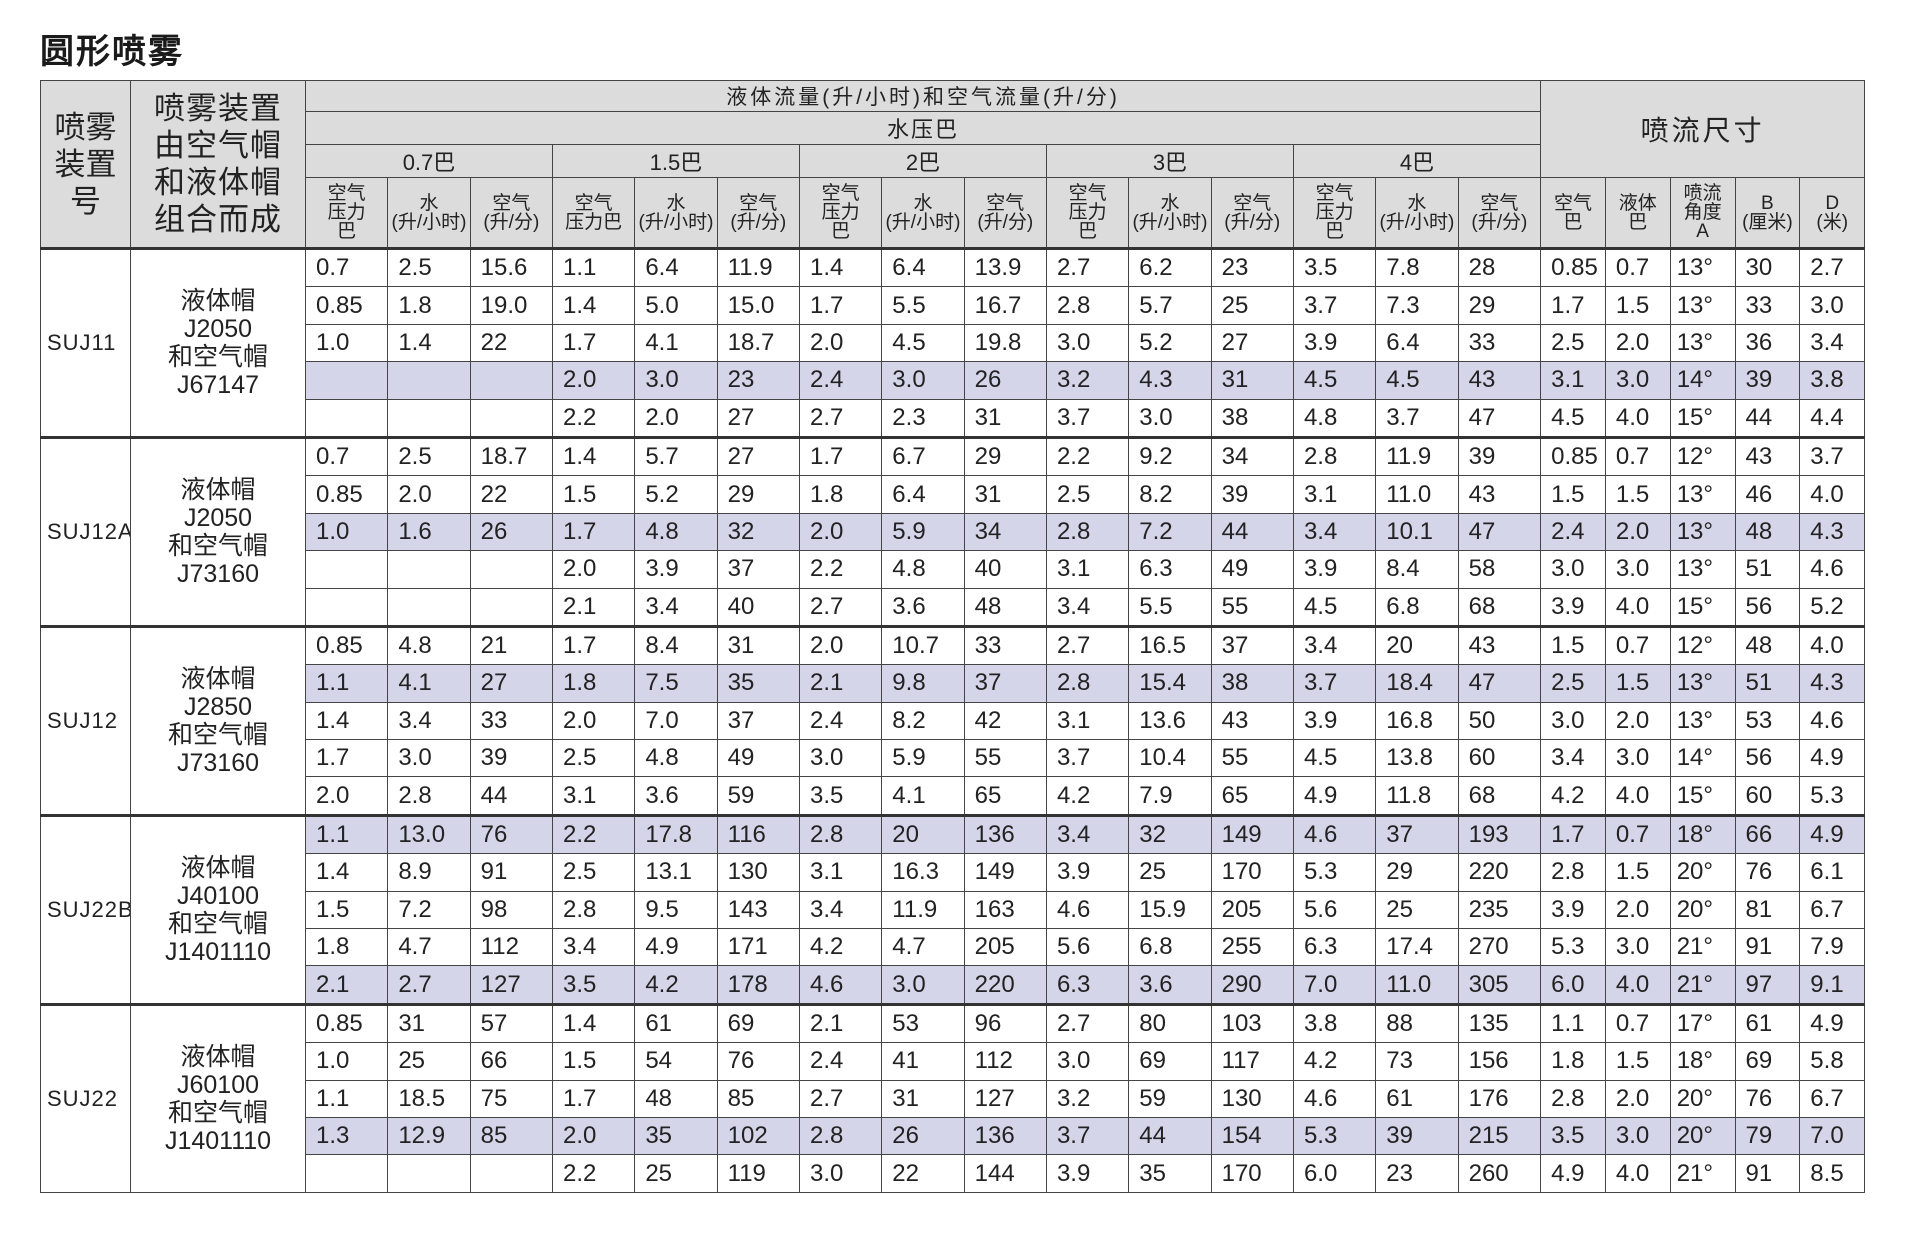 Image resolution: width=1920 pixels, height=1241 pixels. What do you see at coordinates (1170, 380) in the screenshot?
I see `table-cell: 4.3` at bounding box center [1170, 380].